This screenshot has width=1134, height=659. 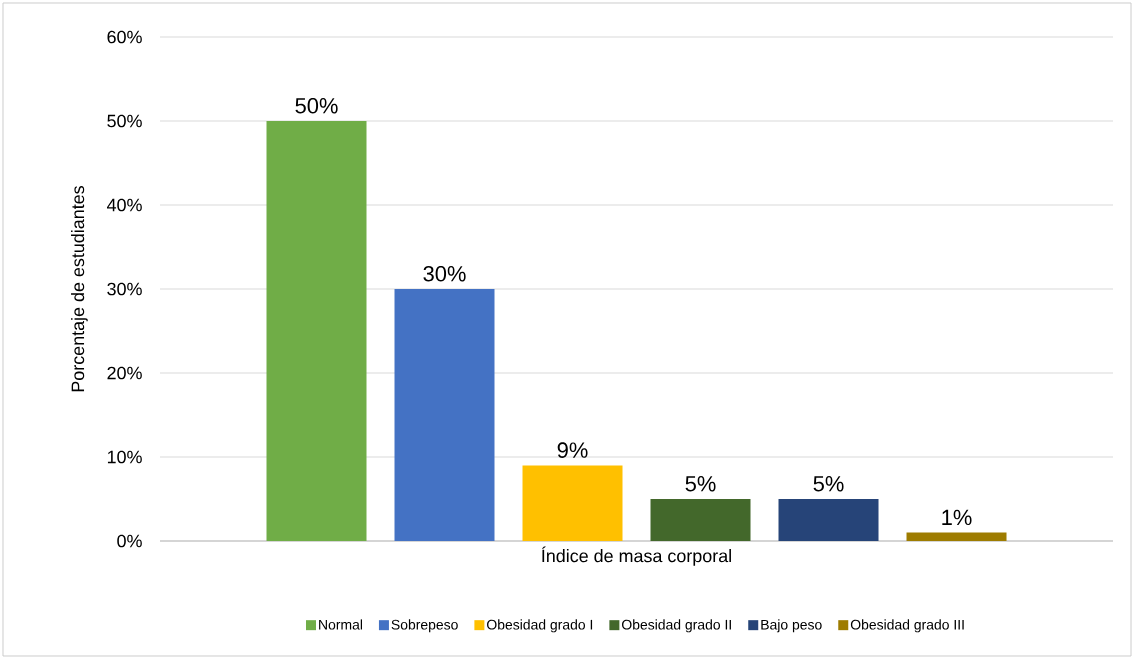 What do you see at coordinates (79, 289) in the screenshot?
I see `y-axis-title: Porcentaje de estudiantes` at bounding box center [79, 289].